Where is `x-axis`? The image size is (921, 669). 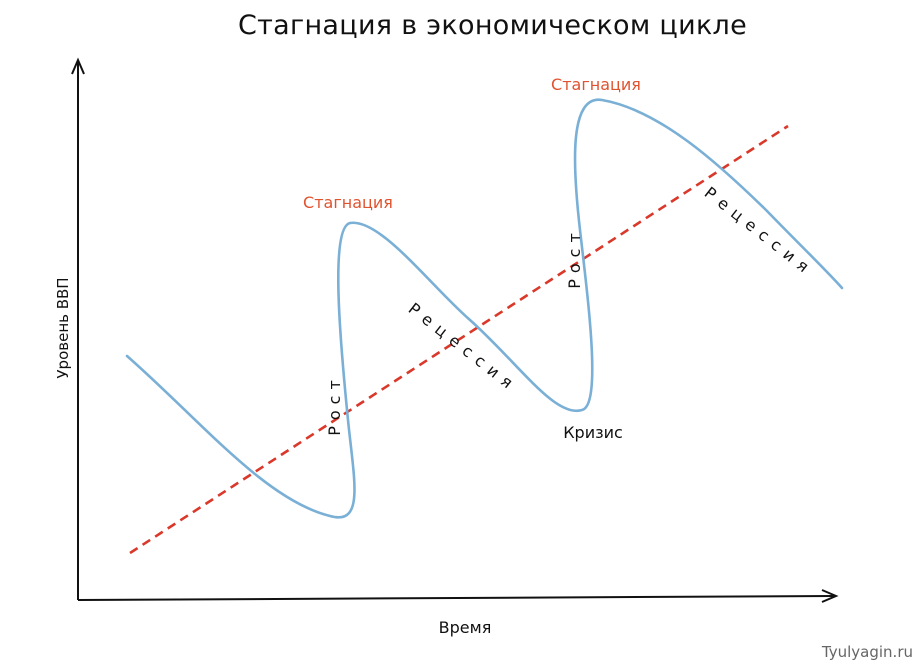
x-axis is located at coordinates (456, 598).